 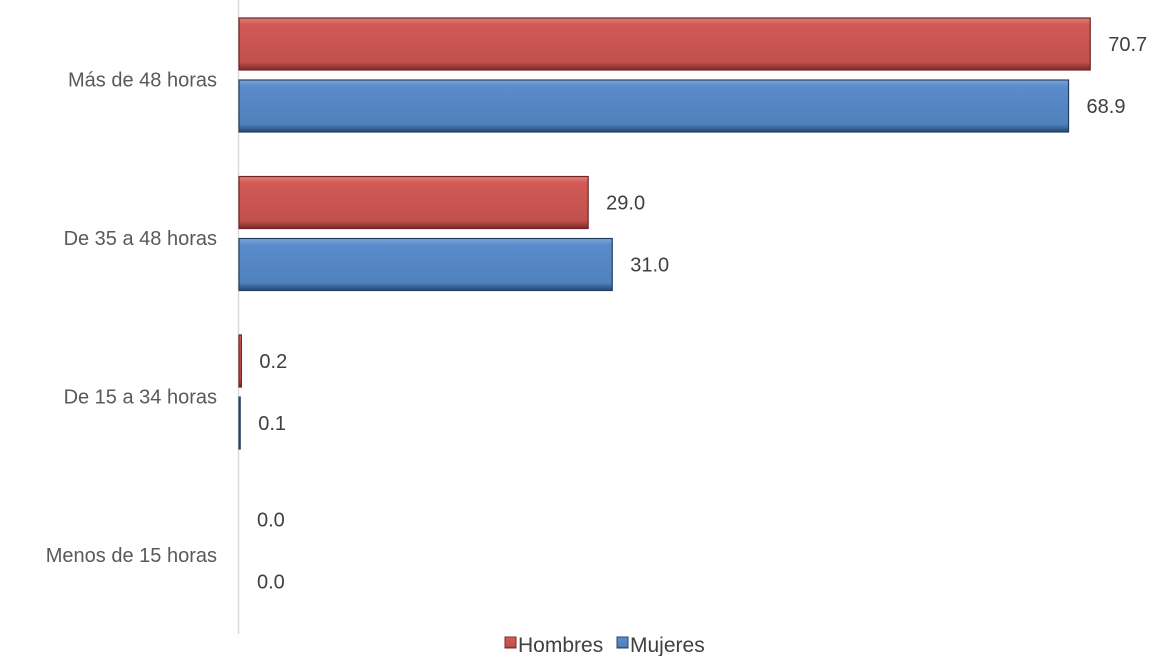 I want to click on legend-label-mujeres: Mujeres, so click(x=667, y=645).